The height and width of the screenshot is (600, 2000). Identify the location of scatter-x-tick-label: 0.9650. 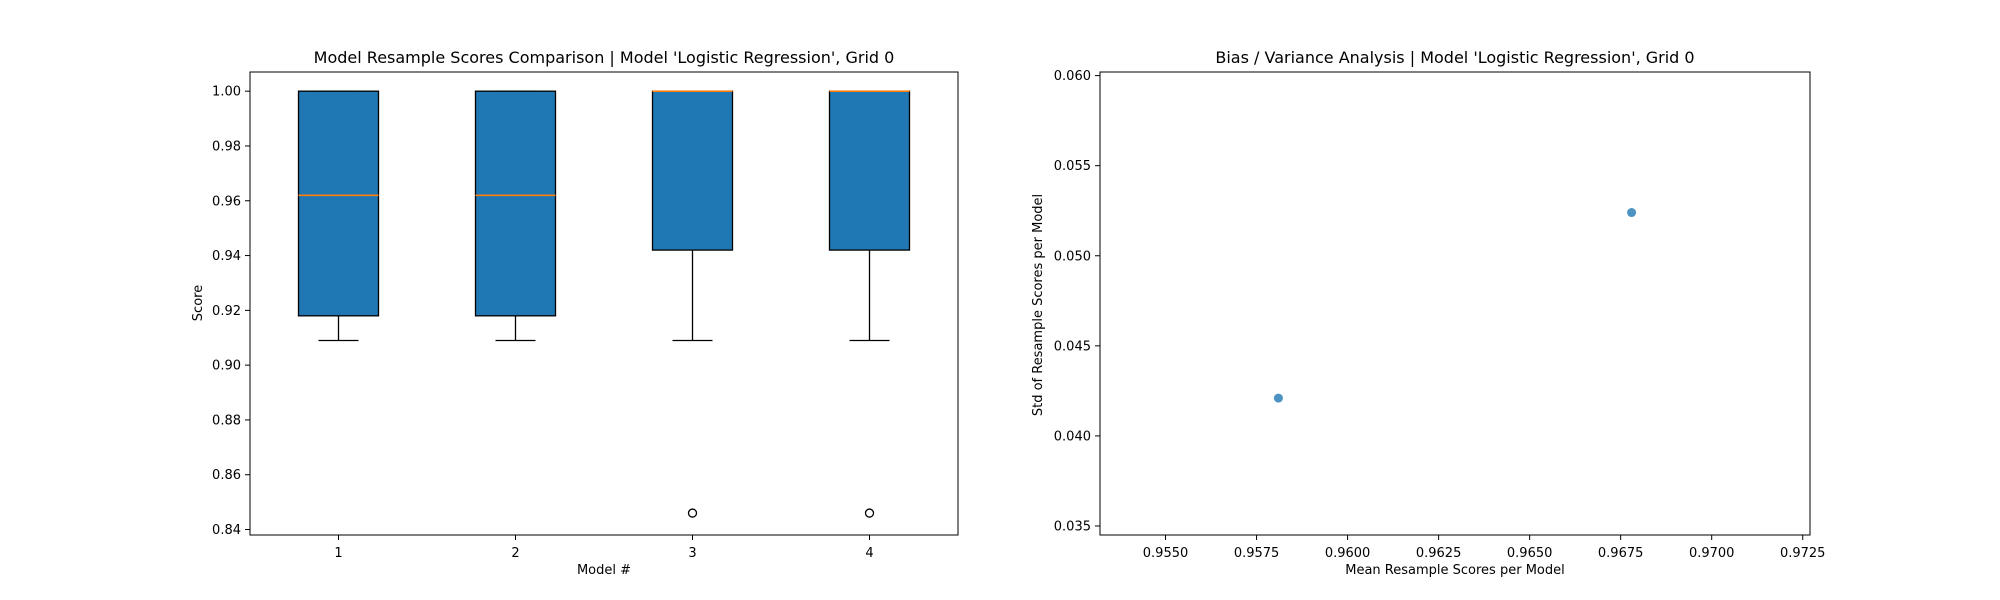
(1530, 553).